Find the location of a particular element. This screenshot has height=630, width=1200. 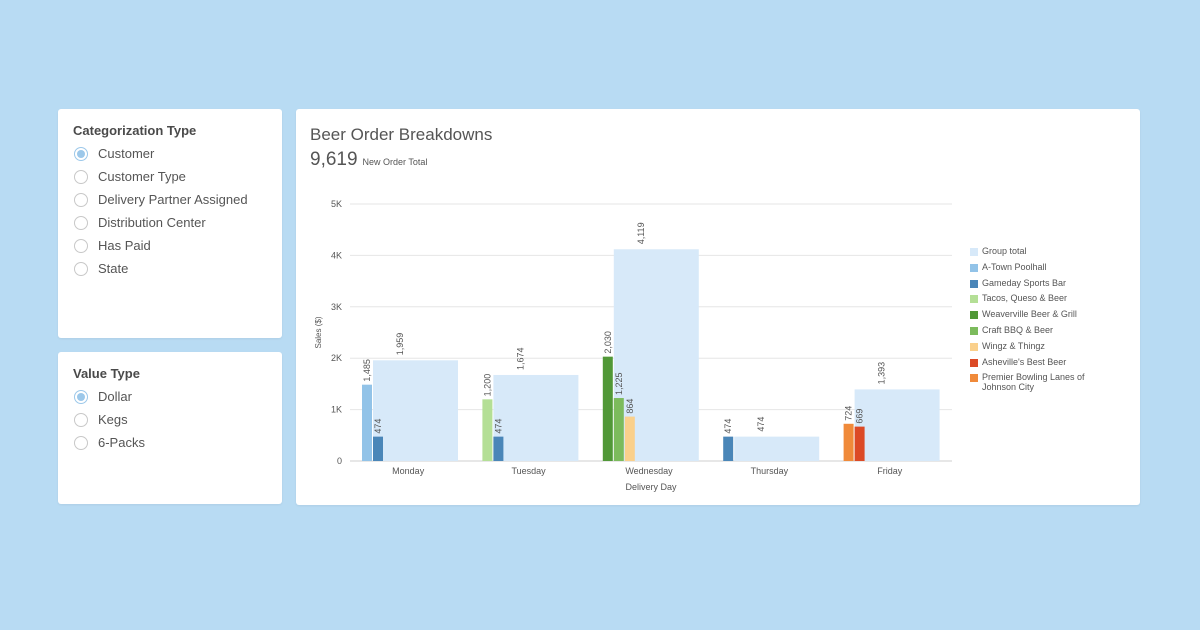

legend-item-asheville-s-best-beer: Asheville's Best Beer is located at coordinates (1045, 365).